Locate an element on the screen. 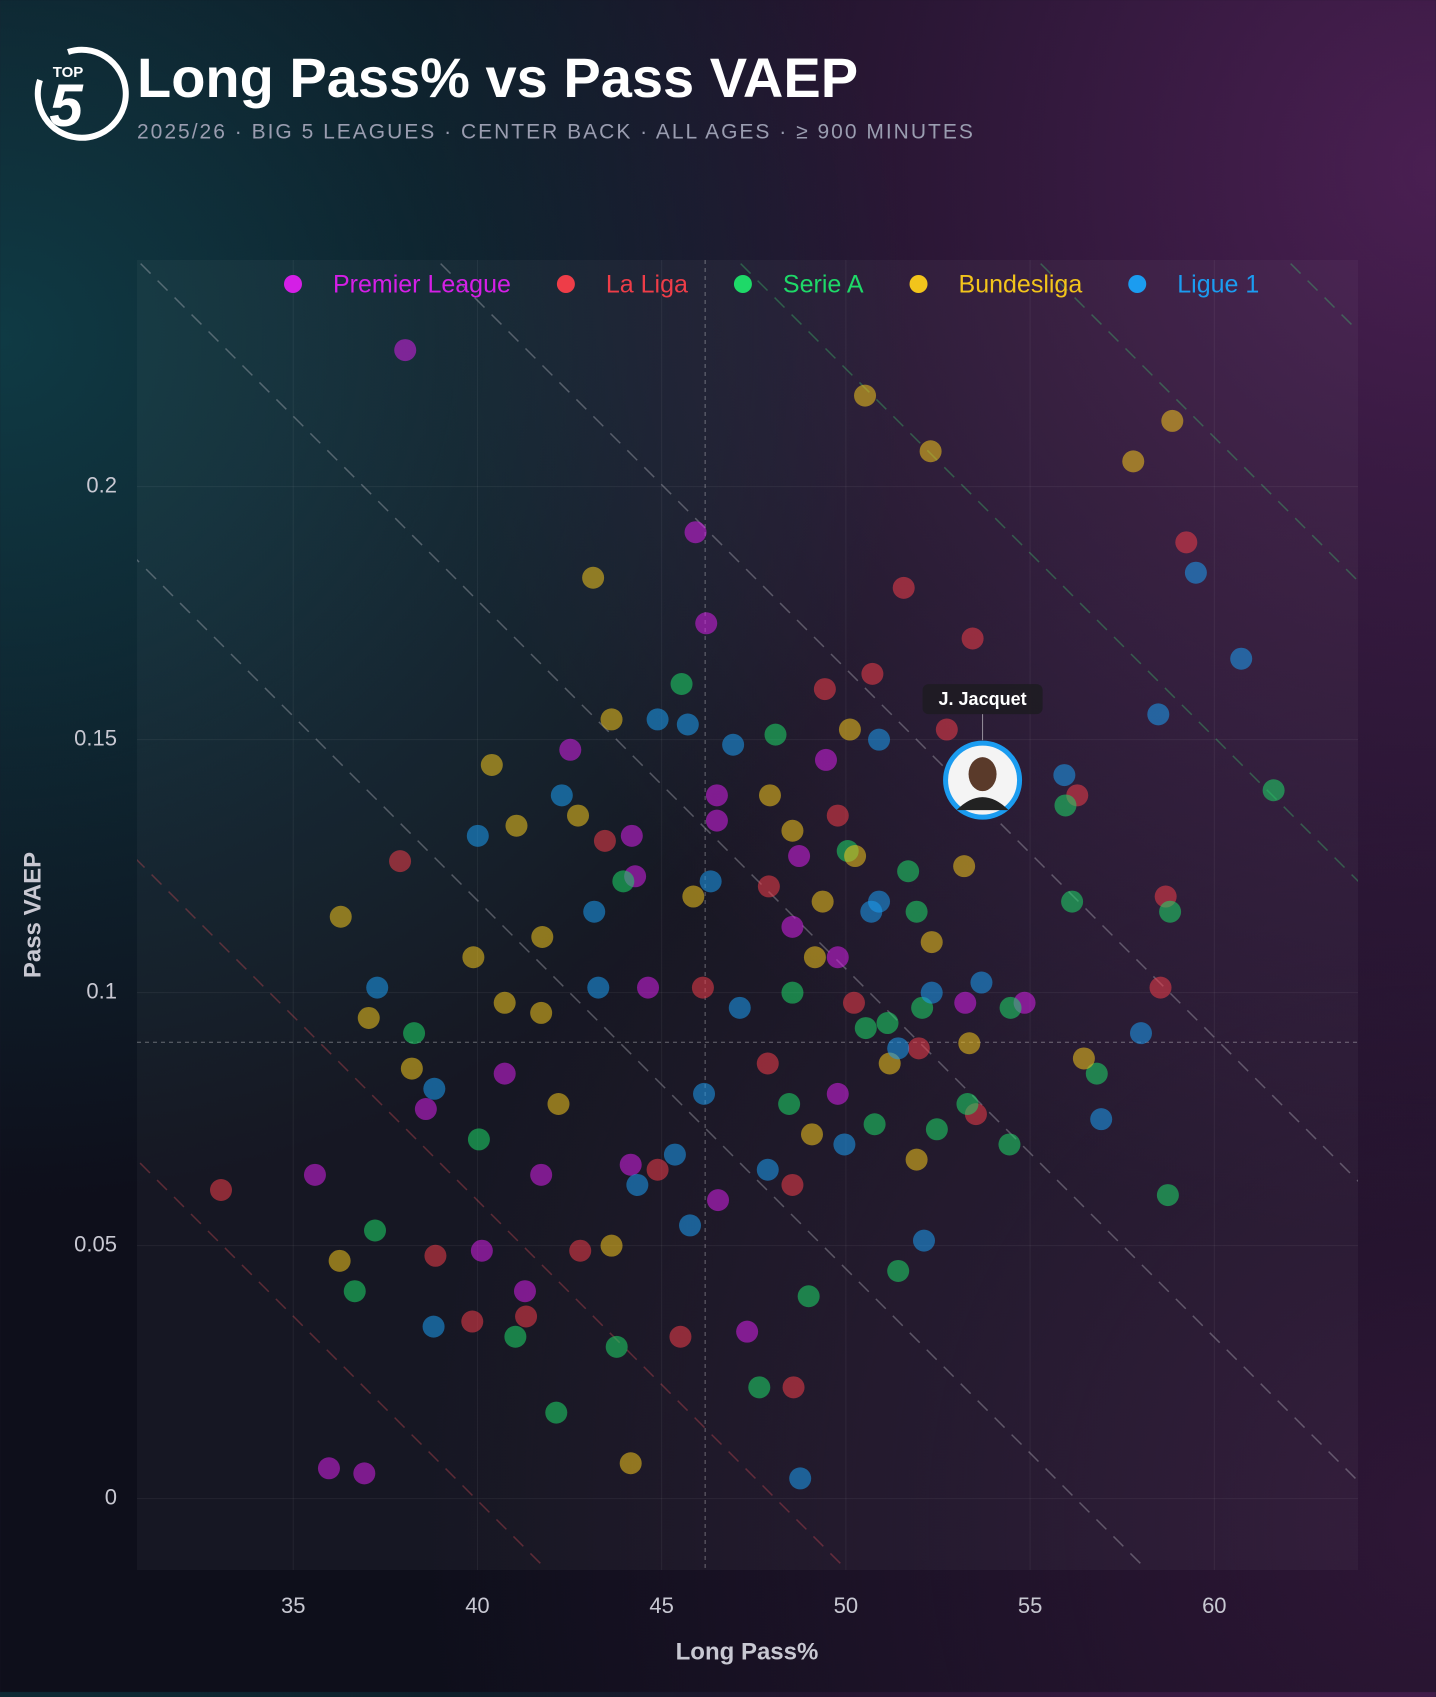 This screenshot has width=1436, height=1697. logo-ring is located at coordinates (81, 93).